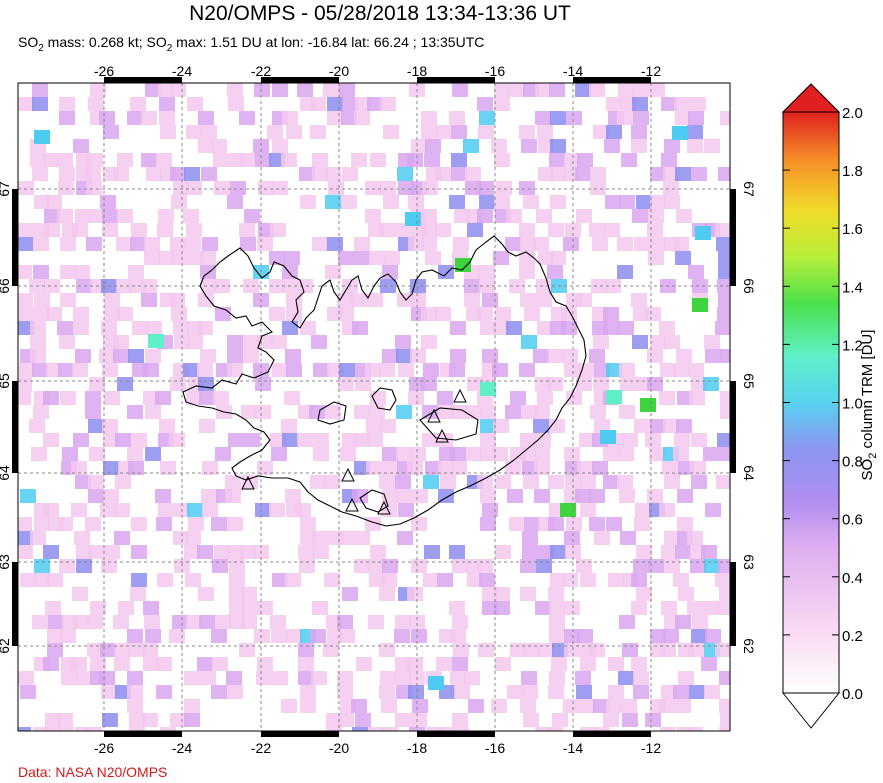 This screenshot has width=883, height=783. I want to click on lat-tick-label: 64, so click(6, 473).